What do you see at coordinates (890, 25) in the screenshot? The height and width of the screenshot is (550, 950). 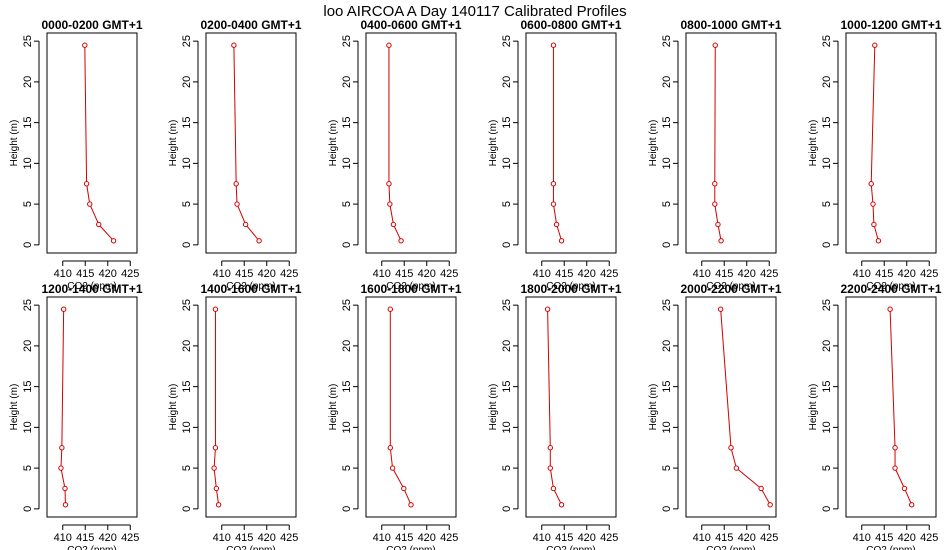 I see `panel-title: 1000-1200 GMT+1` at bounding box center [890, 25].